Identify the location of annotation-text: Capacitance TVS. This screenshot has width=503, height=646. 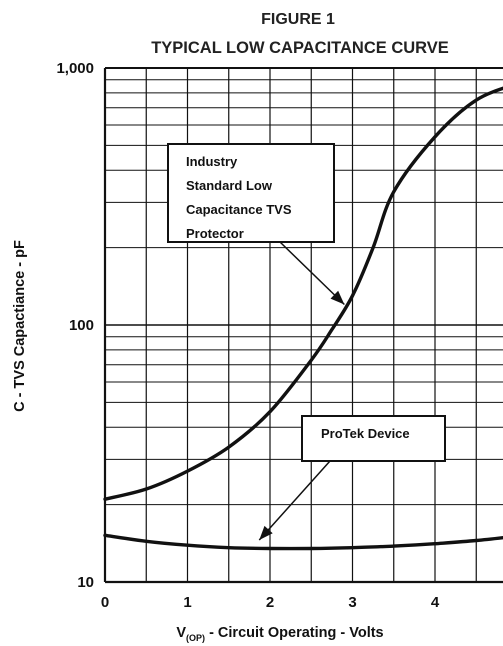
(239, 209).